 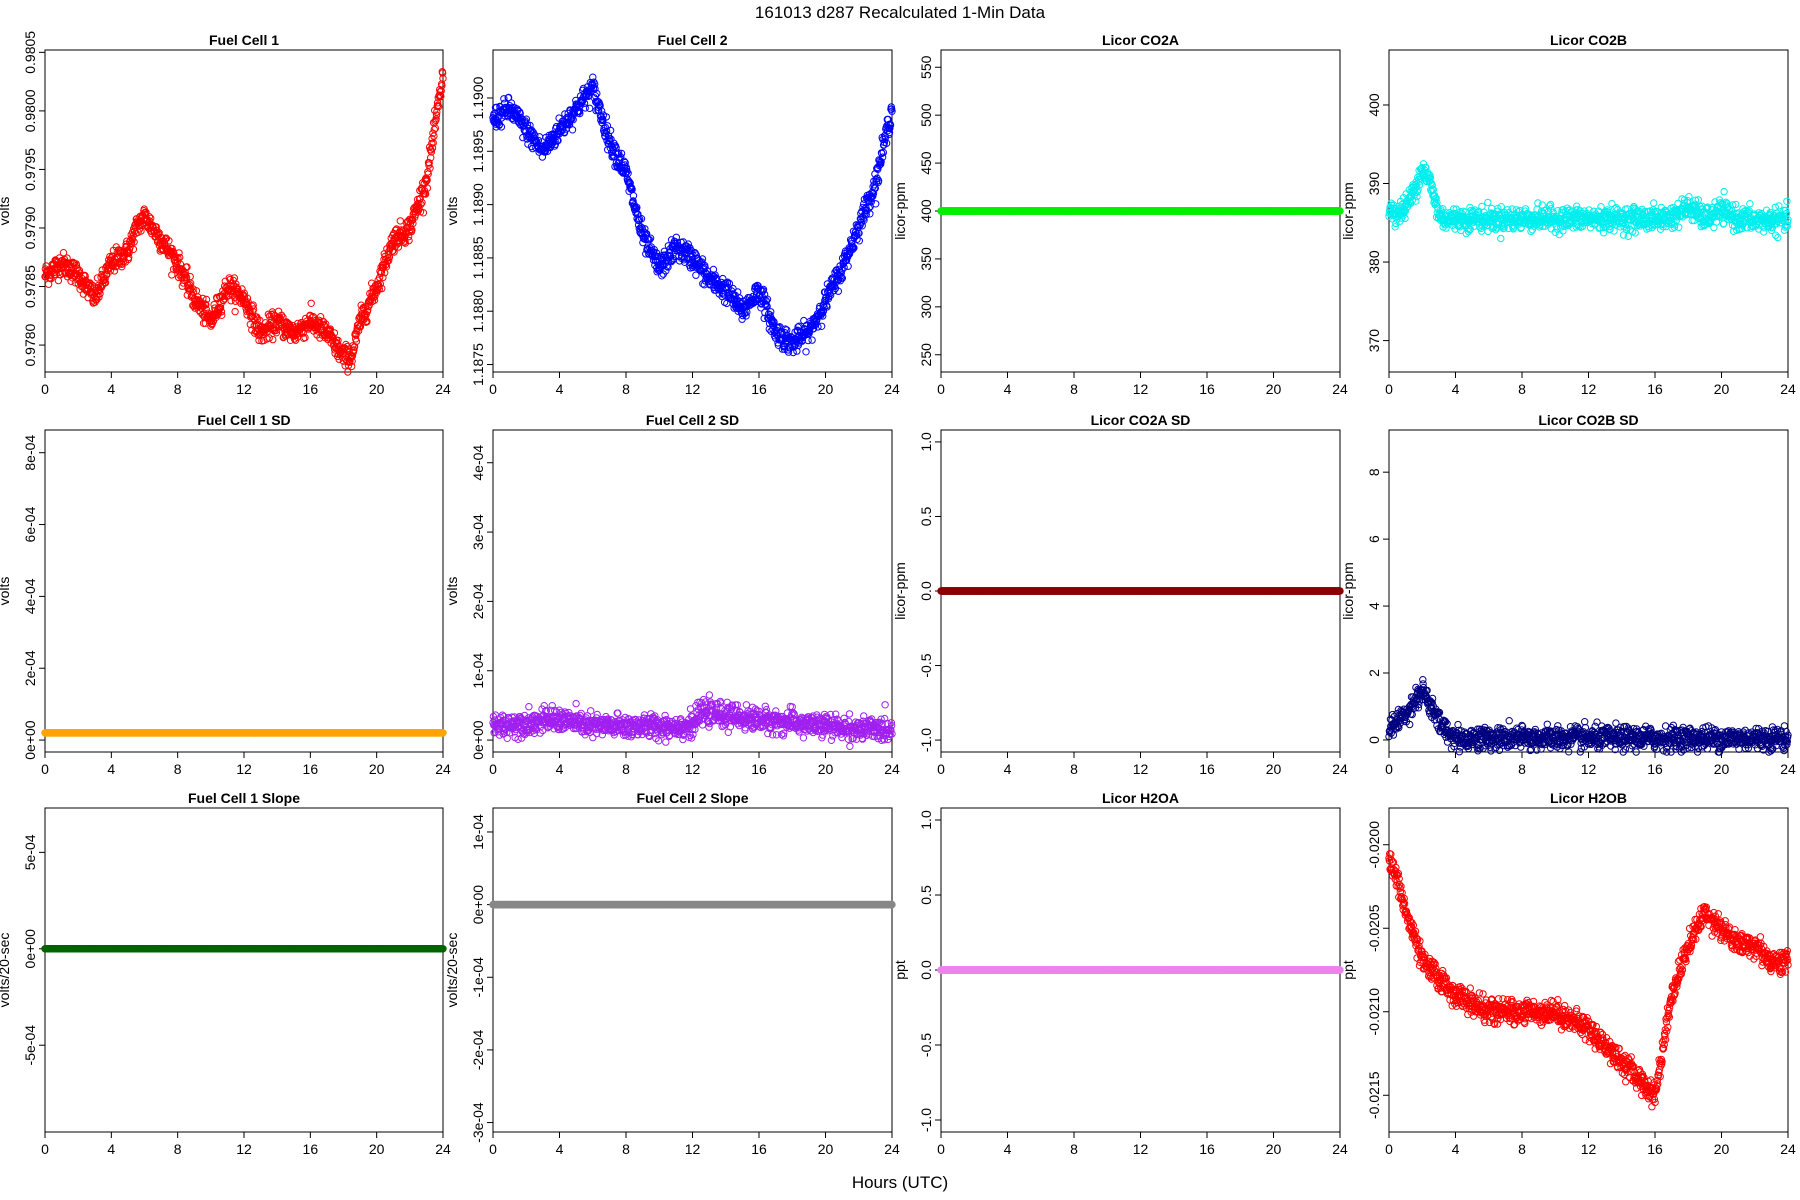 What do you see at coordinates (900, 12) in the screenshot?
I see `figure-title: 161013 d287 Recalculated 1-Min Data` at bounding box center [900, 12].